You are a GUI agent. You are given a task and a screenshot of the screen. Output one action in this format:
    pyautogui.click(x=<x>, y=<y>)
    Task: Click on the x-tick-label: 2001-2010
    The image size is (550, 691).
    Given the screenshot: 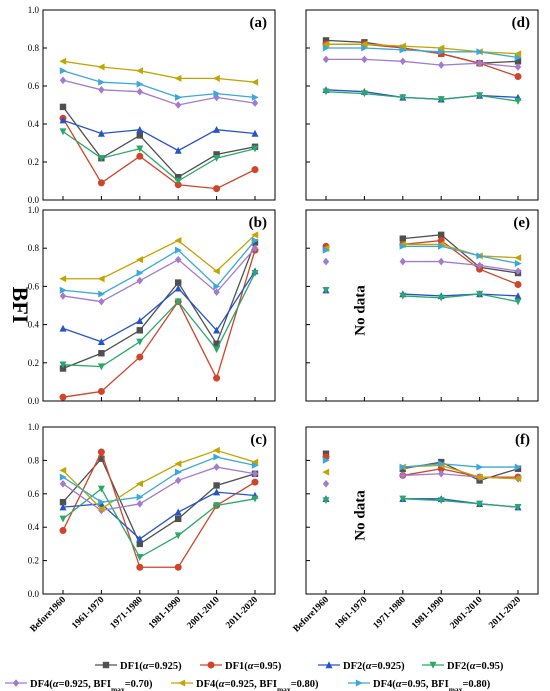 What is the action you would take?
    pyautogui.click(x=467, y=613)
    